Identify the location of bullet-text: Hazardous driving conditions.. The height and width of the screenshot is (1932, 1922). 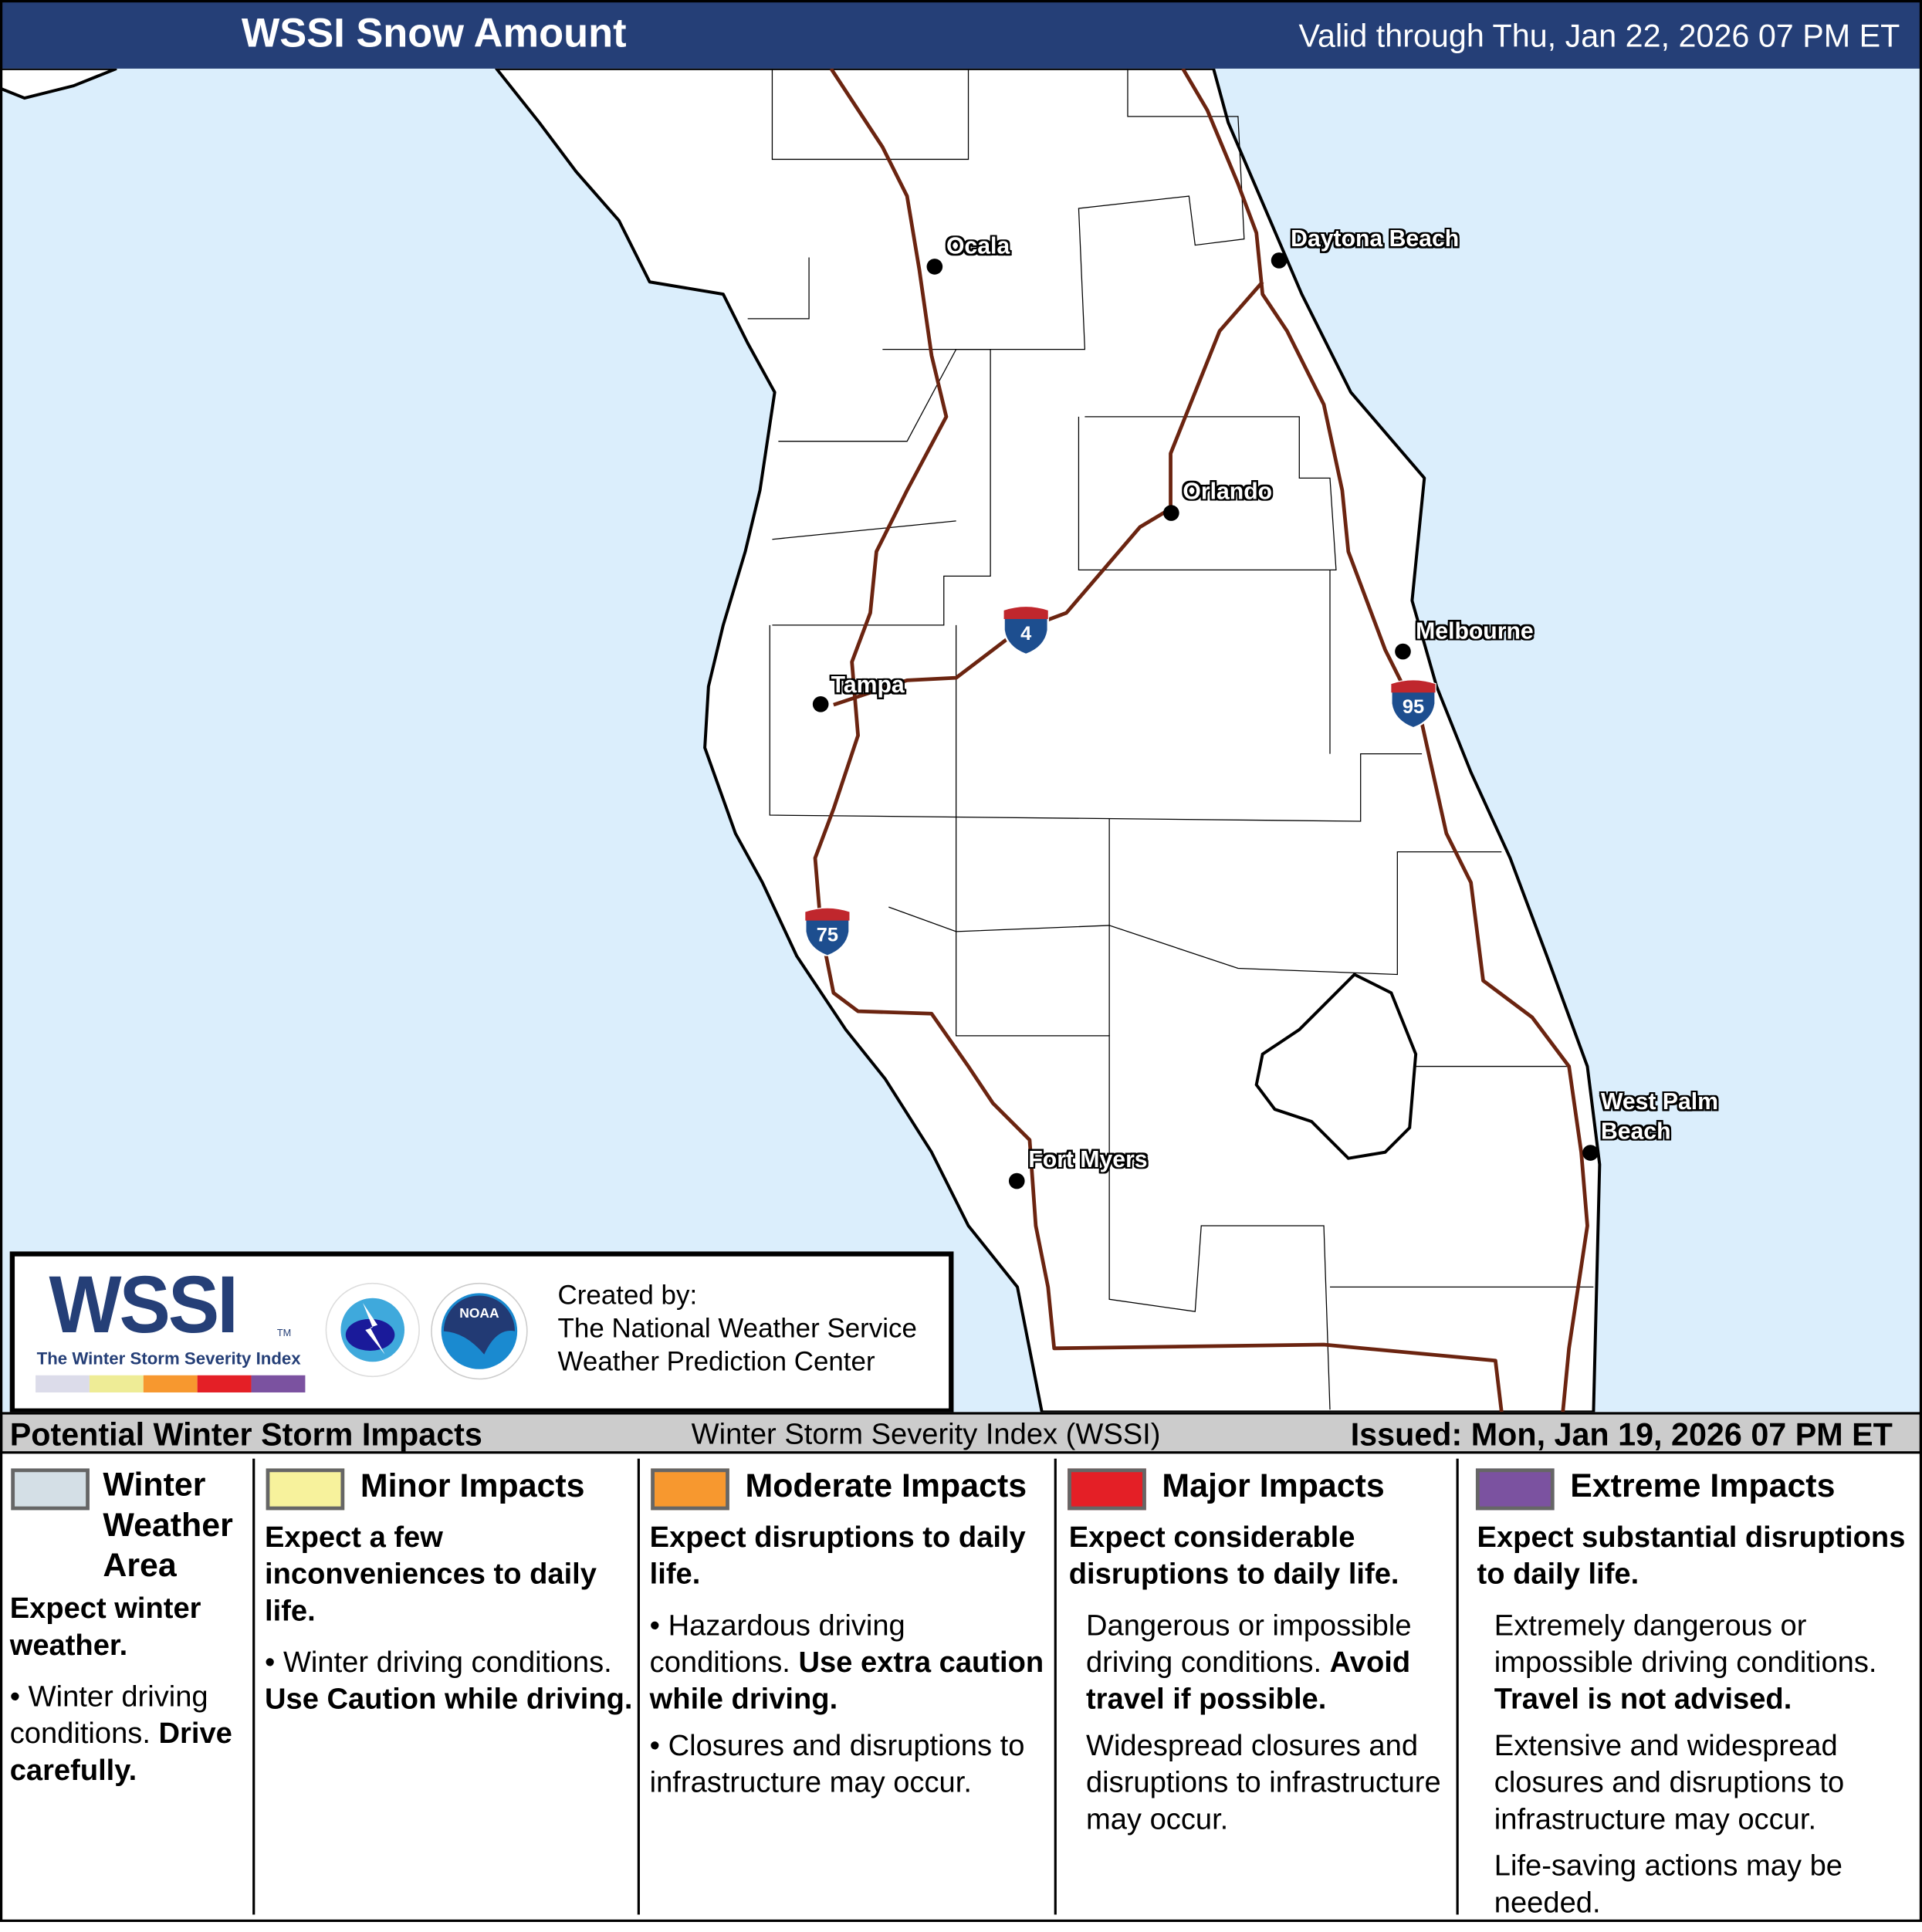
(777, 1644).